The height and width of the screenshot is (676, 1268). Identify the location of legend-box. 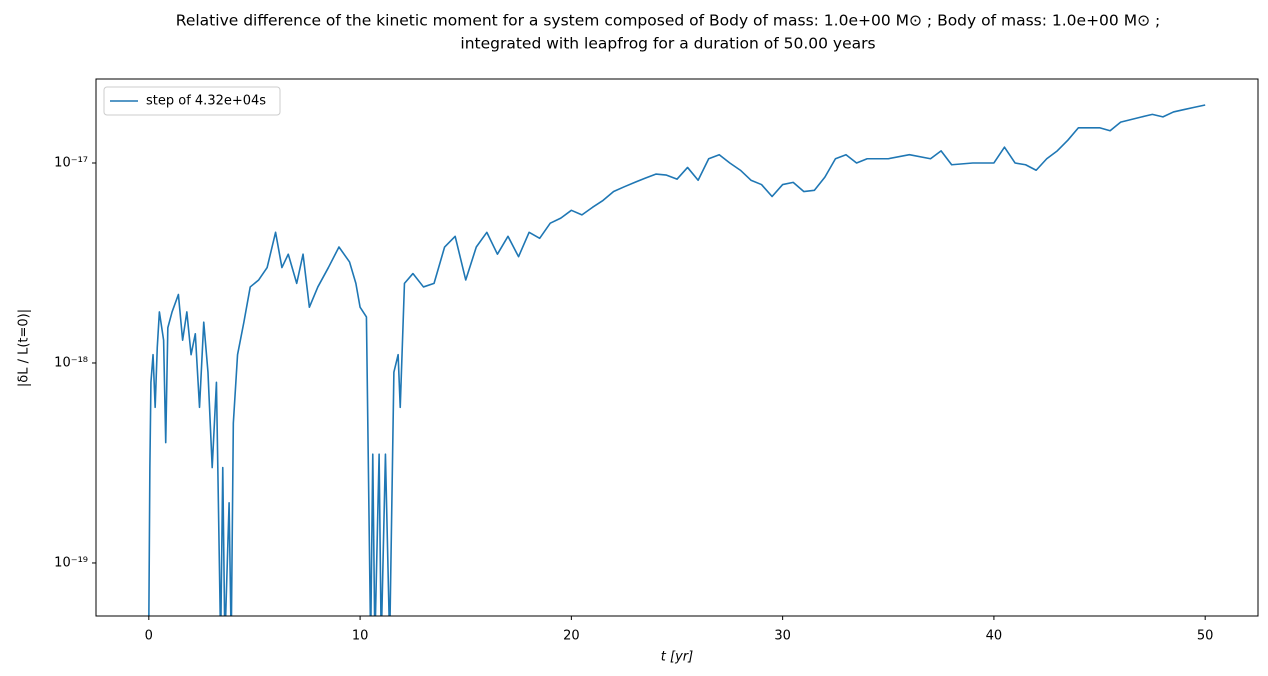
(192, 101).